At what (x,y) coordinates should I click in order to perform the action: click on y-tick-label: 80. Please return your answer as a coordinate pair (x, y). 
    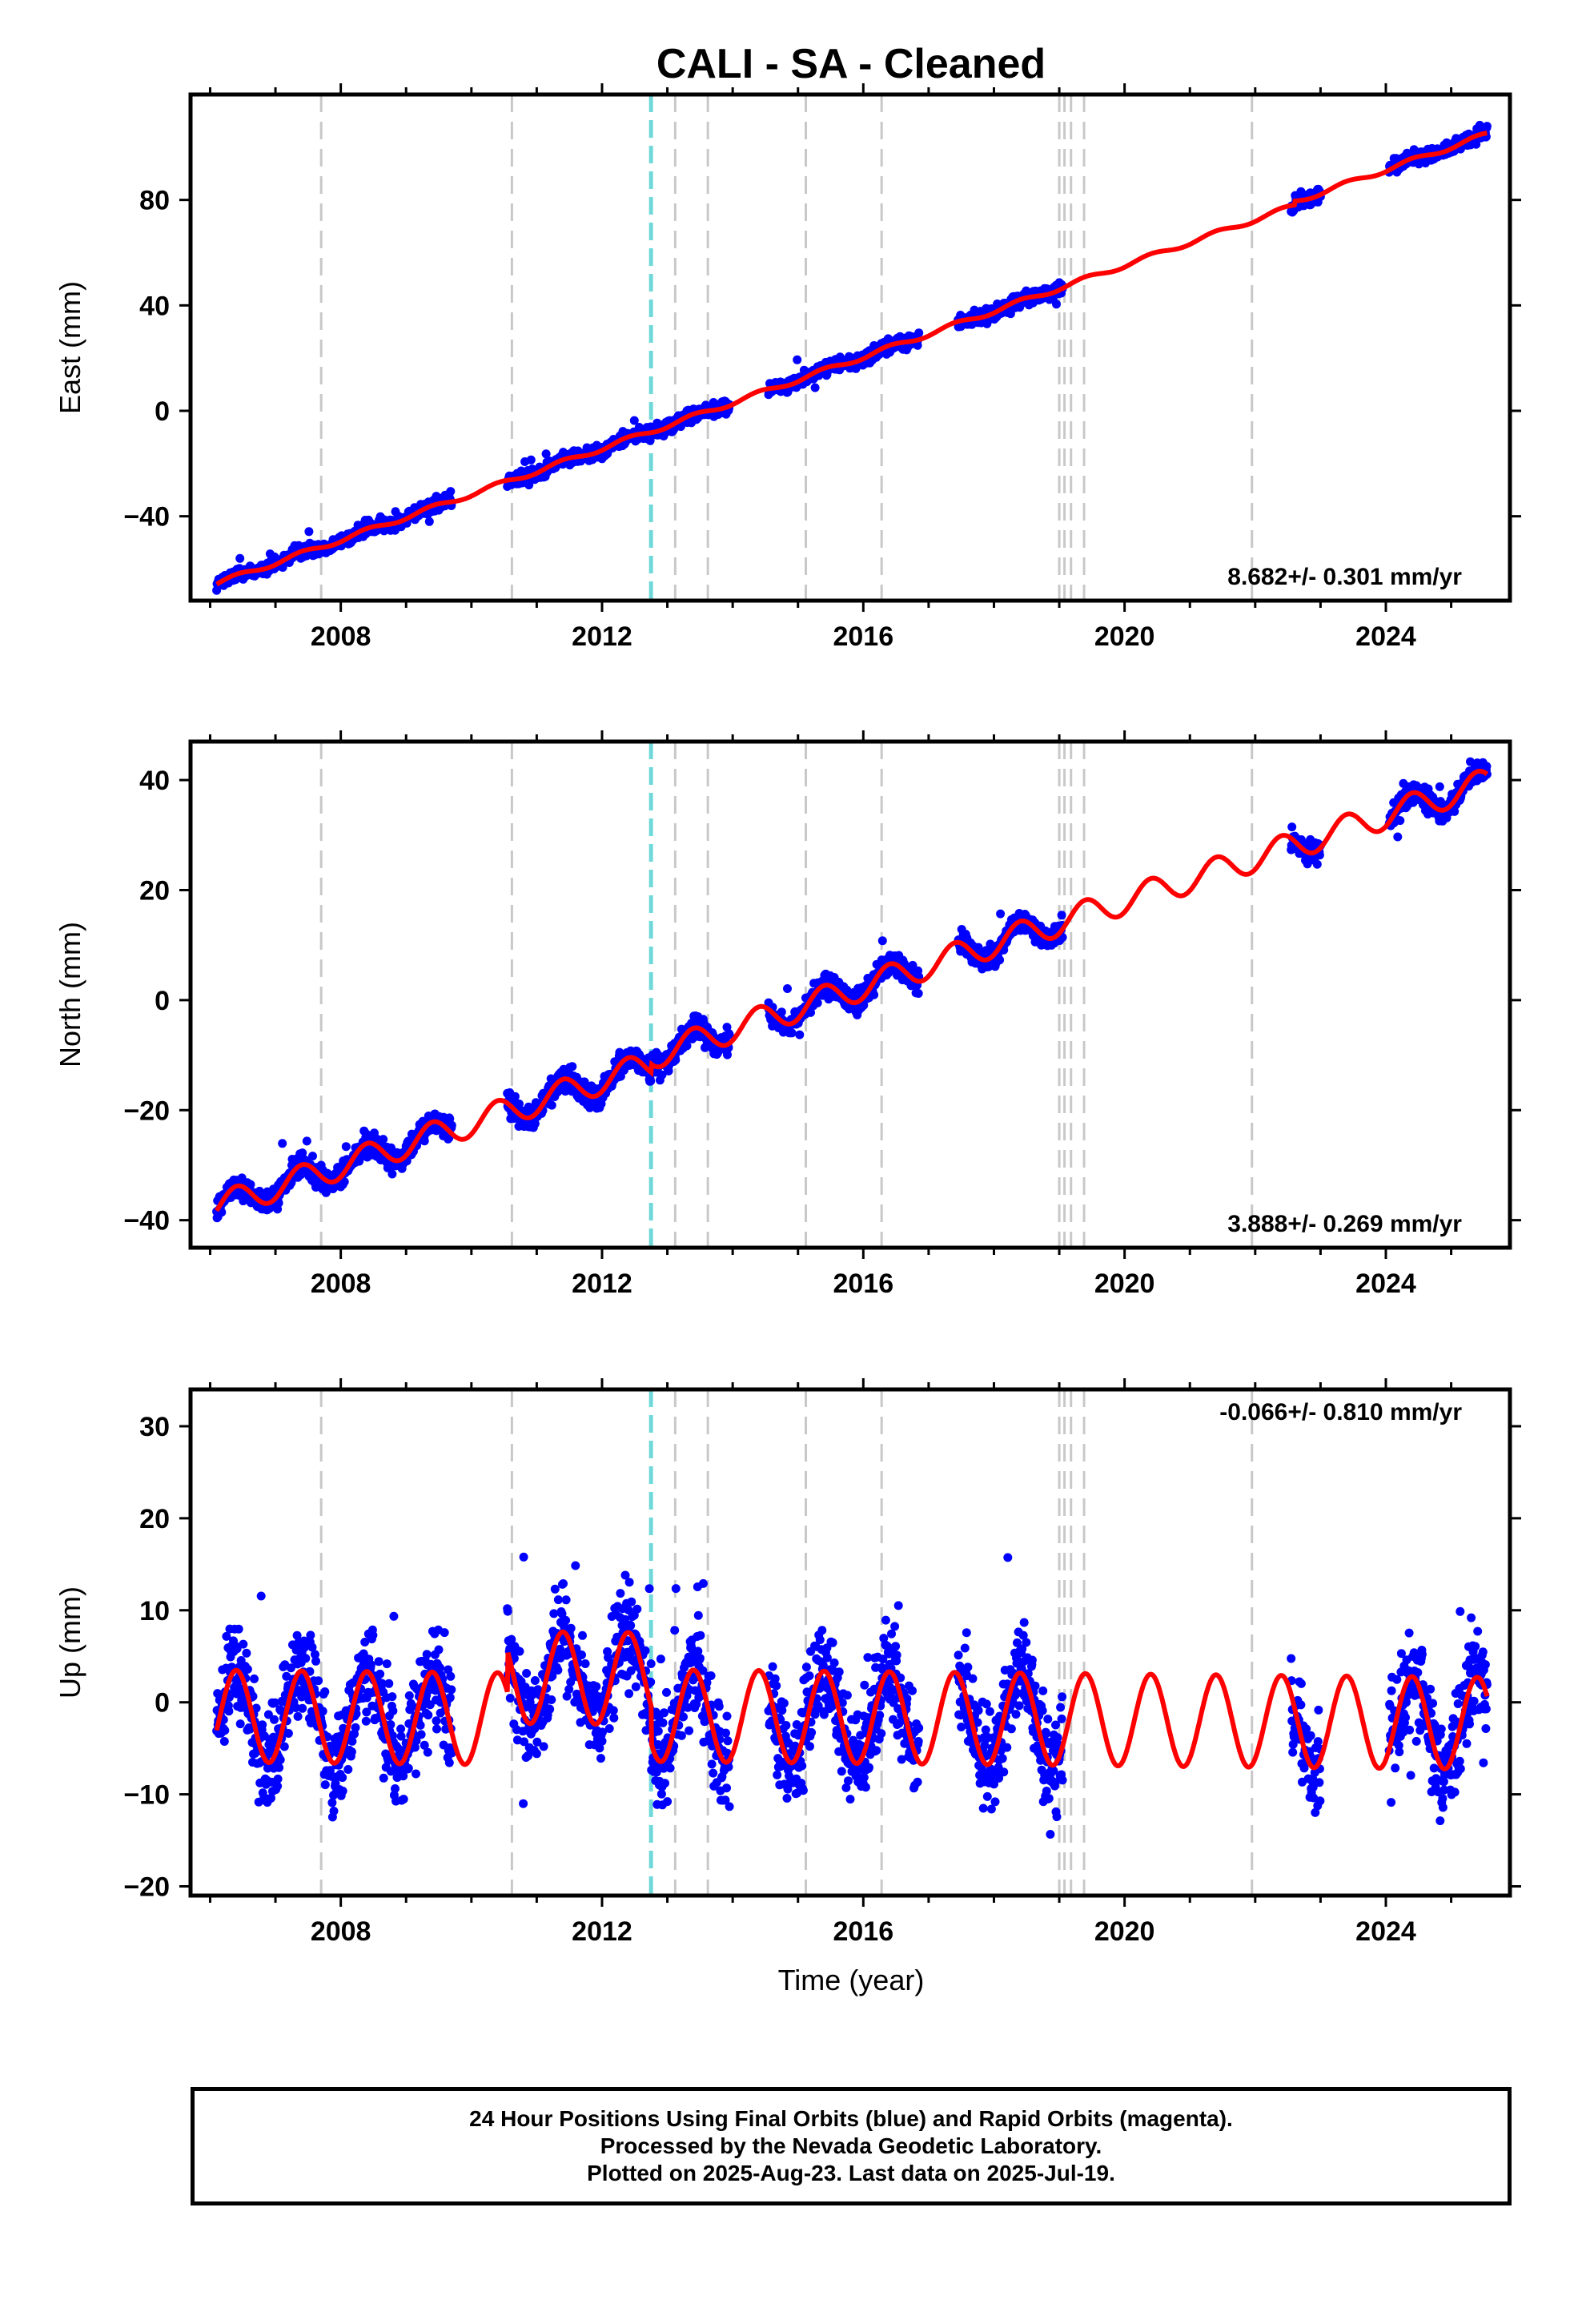
    Looking at the image, I should click on (154, 201).